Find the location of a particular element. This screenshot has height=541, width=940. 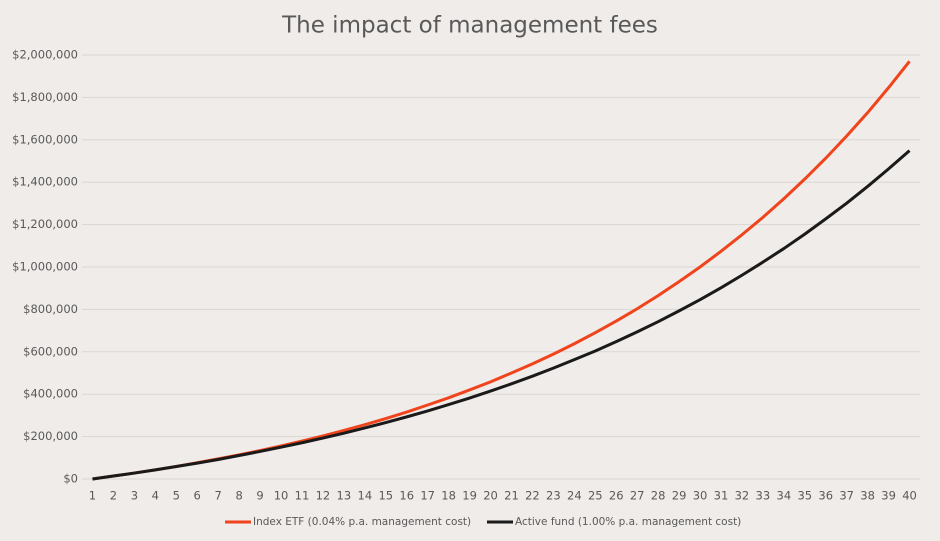

x-tick-label: 5 is located at coordinates (176, 496).